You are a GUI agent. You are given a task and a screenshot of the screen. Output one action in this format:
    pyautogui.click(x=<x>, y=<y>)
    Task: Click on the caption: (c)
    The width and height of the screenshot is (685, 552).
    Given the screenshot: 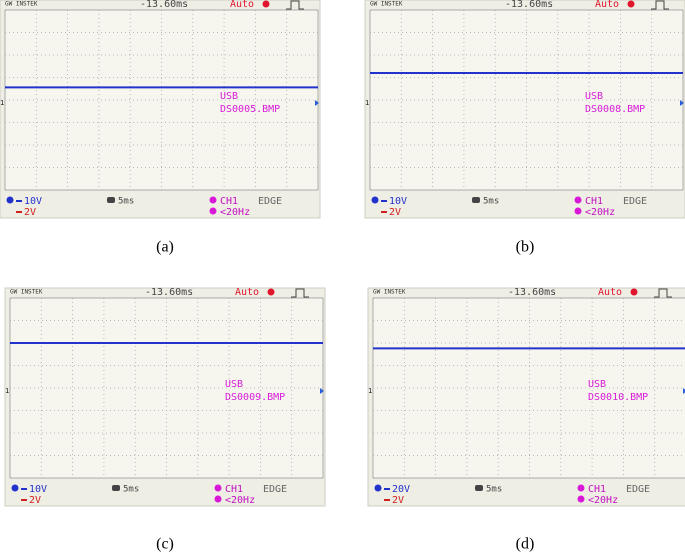 What is the action you would take?
    pyautogui.click(x=165, y=544)
    